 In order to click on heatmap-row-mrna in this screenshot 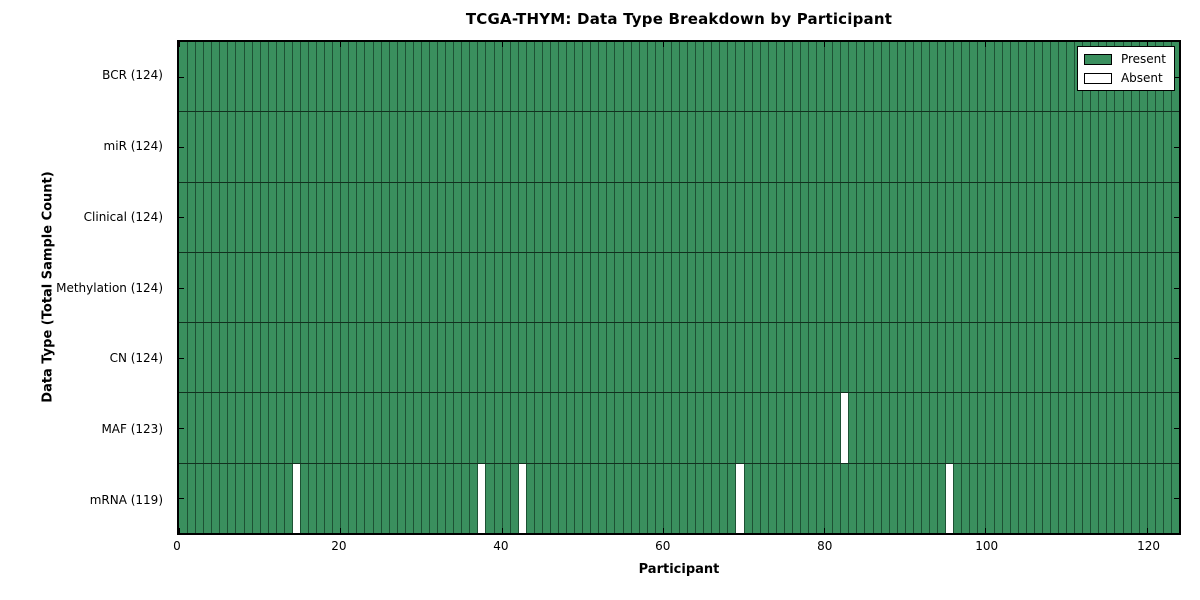, I will do `click(679, 498)`.